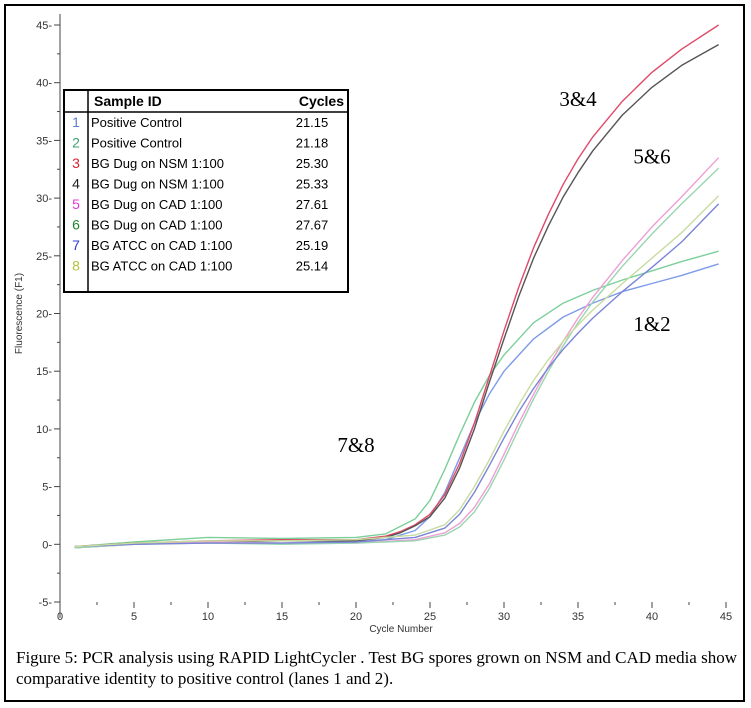 The height and width of the screenshot is (708, 751). Describe the element at coordinates (47, 488) in the screenshot. I see `y-tick-label: 5-` at that location.